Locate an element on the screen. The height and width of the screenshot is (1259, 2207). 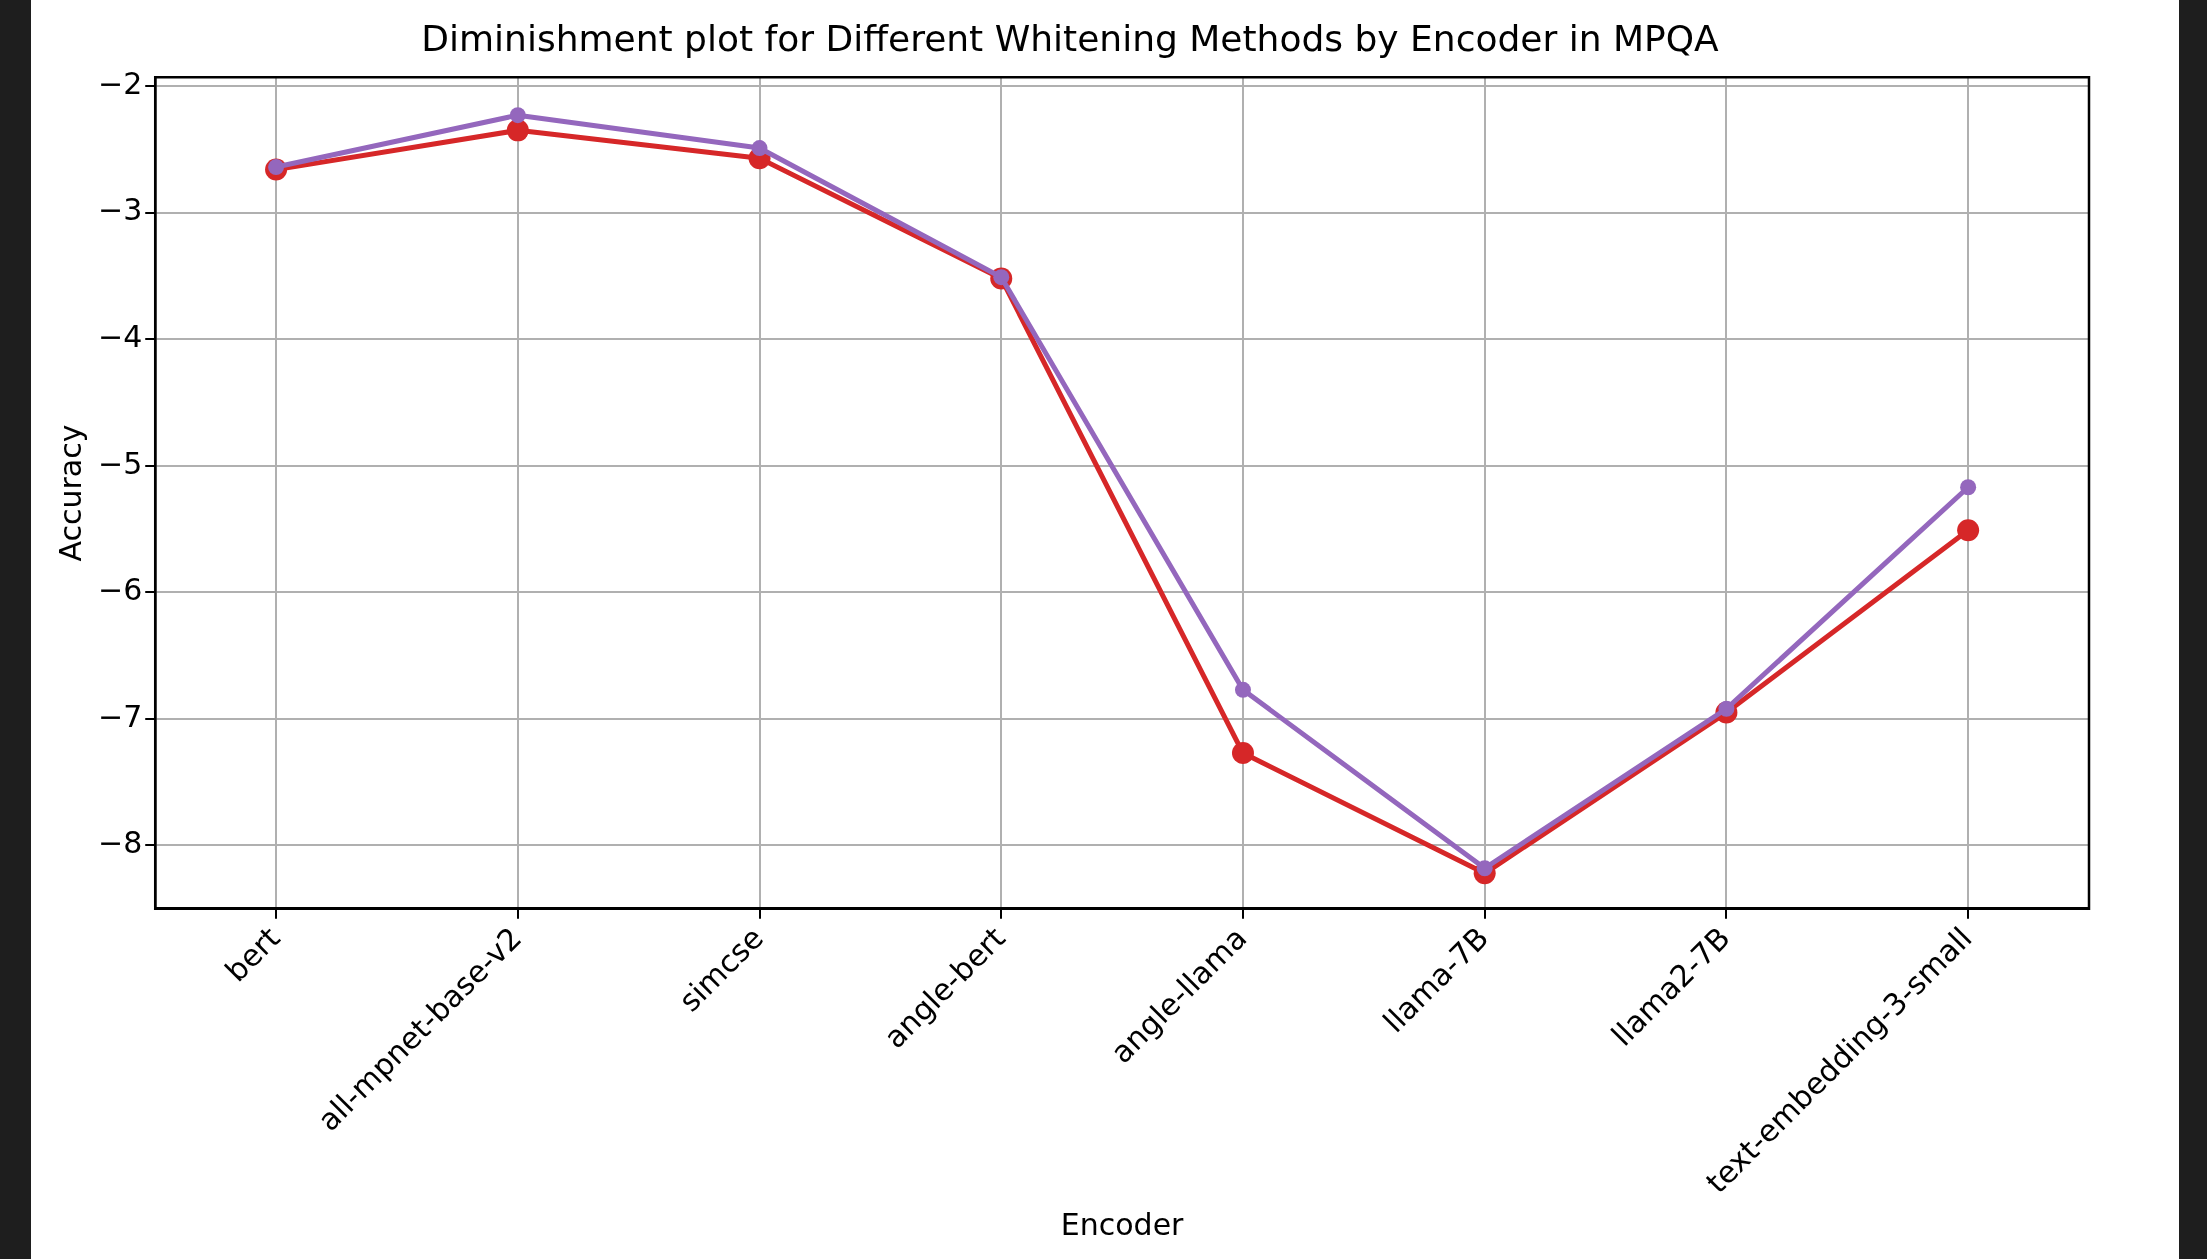
y-tick-label: −7 is located at coordinates (120, 716).